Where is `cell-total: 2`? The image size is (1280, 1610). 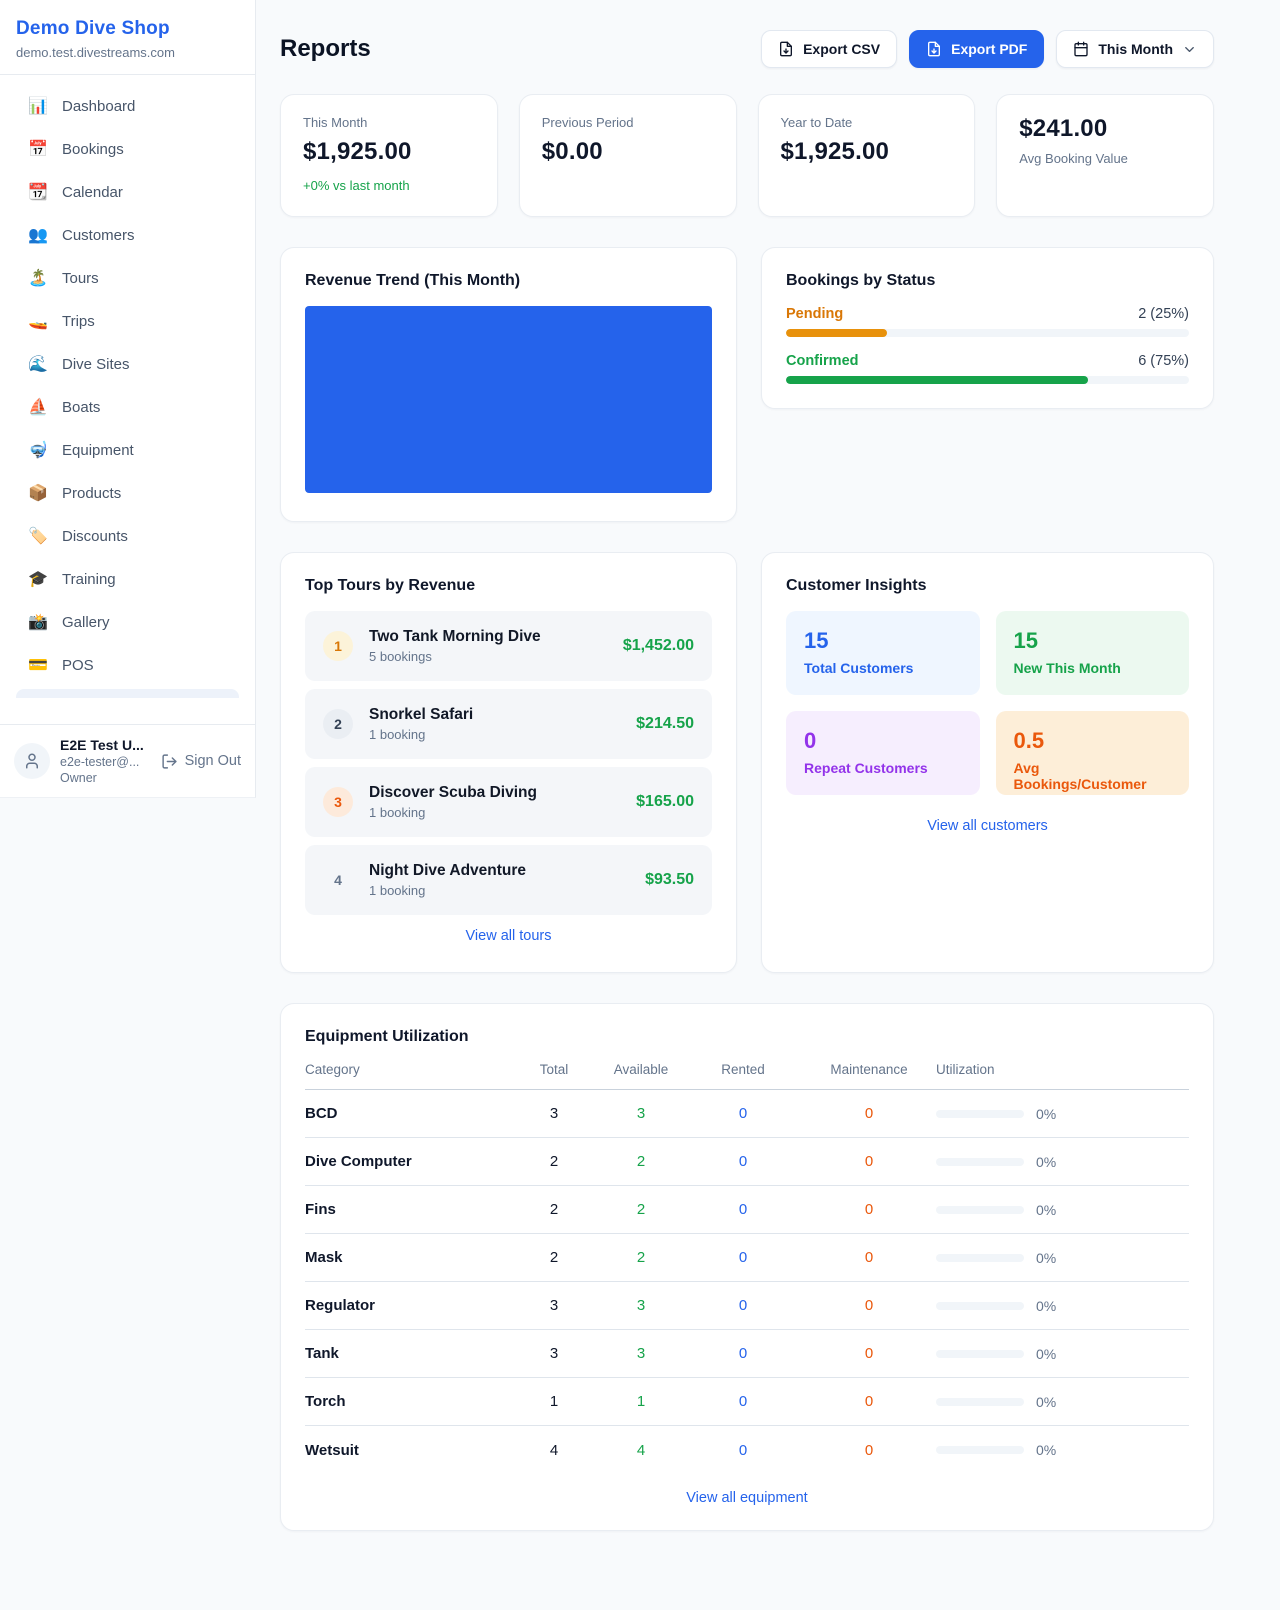 cell-total: 2 is located at coordinates (554, 1209).